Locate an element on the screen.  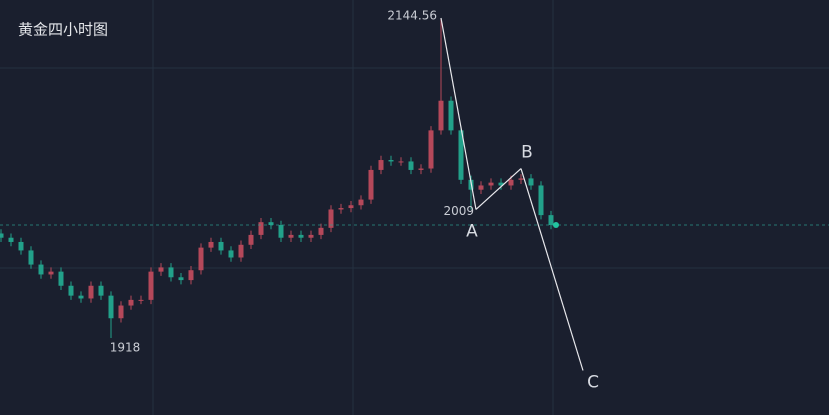
price-label: 2009 is located at coordinates (458, 211).